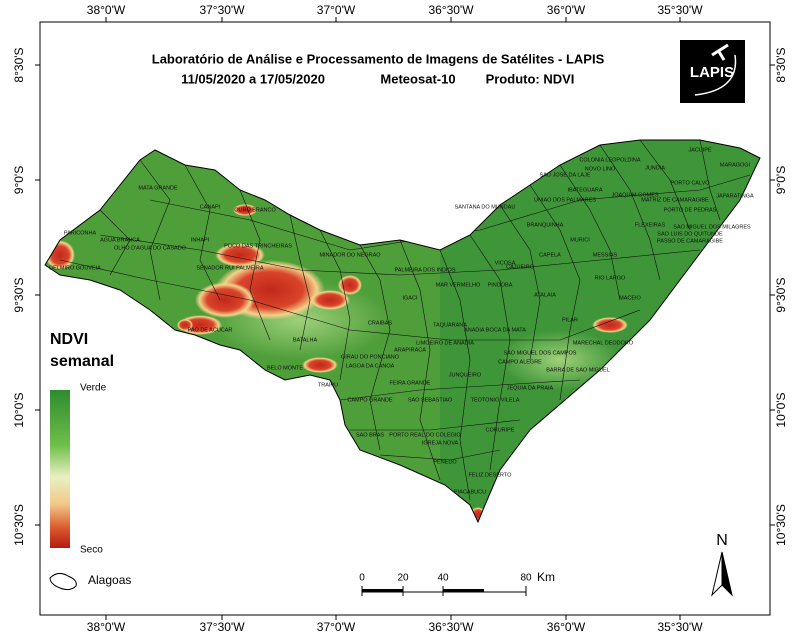 The image size is (800, 638). Describe the element at coordinates (603, 343) in the screenshot. I see `municipality-label: MARECHAL DEODORO` at that location.